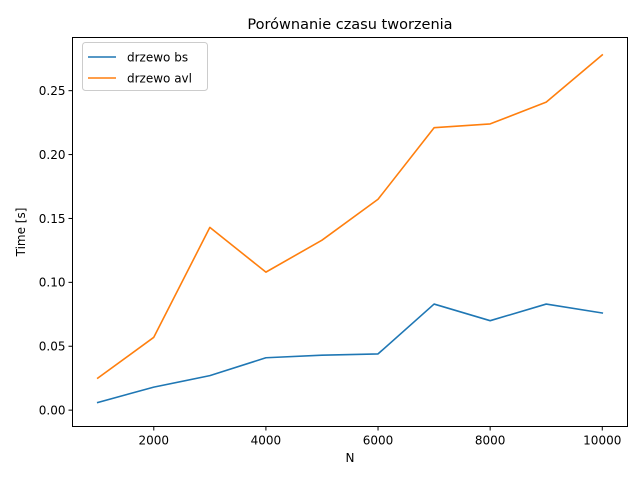 The width and height of the screenshot is (640, 480). Describe the element at coordinates (349, 25) in the screenshot. I see `chart-title: Porównanie czasu tworzenia` at that location.